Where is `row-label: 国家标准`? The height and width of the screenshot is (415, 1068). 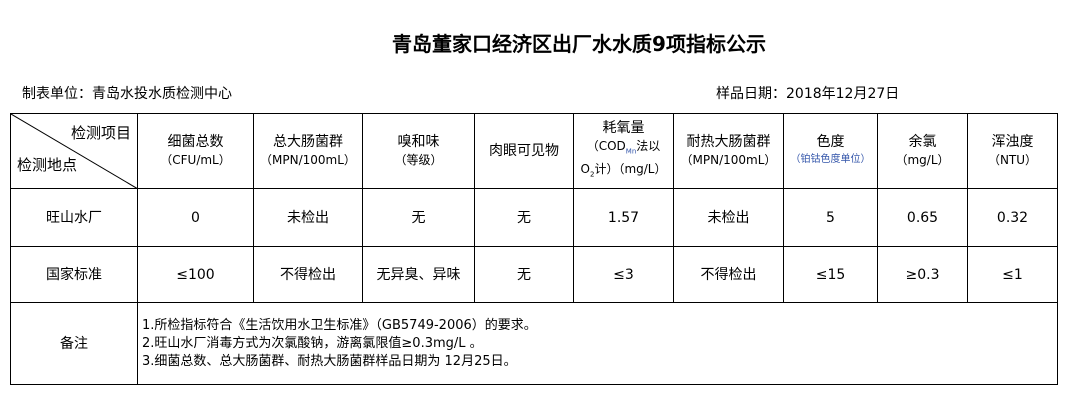 row-label: 国家标准 is located at coordinates (74, 274).